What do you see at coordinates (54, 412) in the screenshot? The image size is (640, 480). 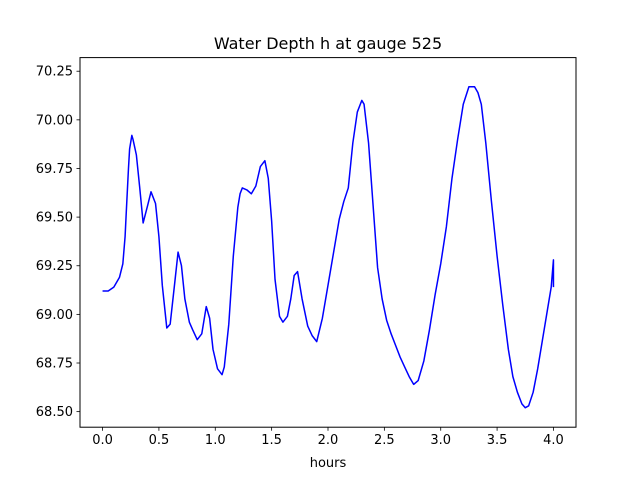 I see `y-tick-label: 68.50` at bounding box center [54, 412].